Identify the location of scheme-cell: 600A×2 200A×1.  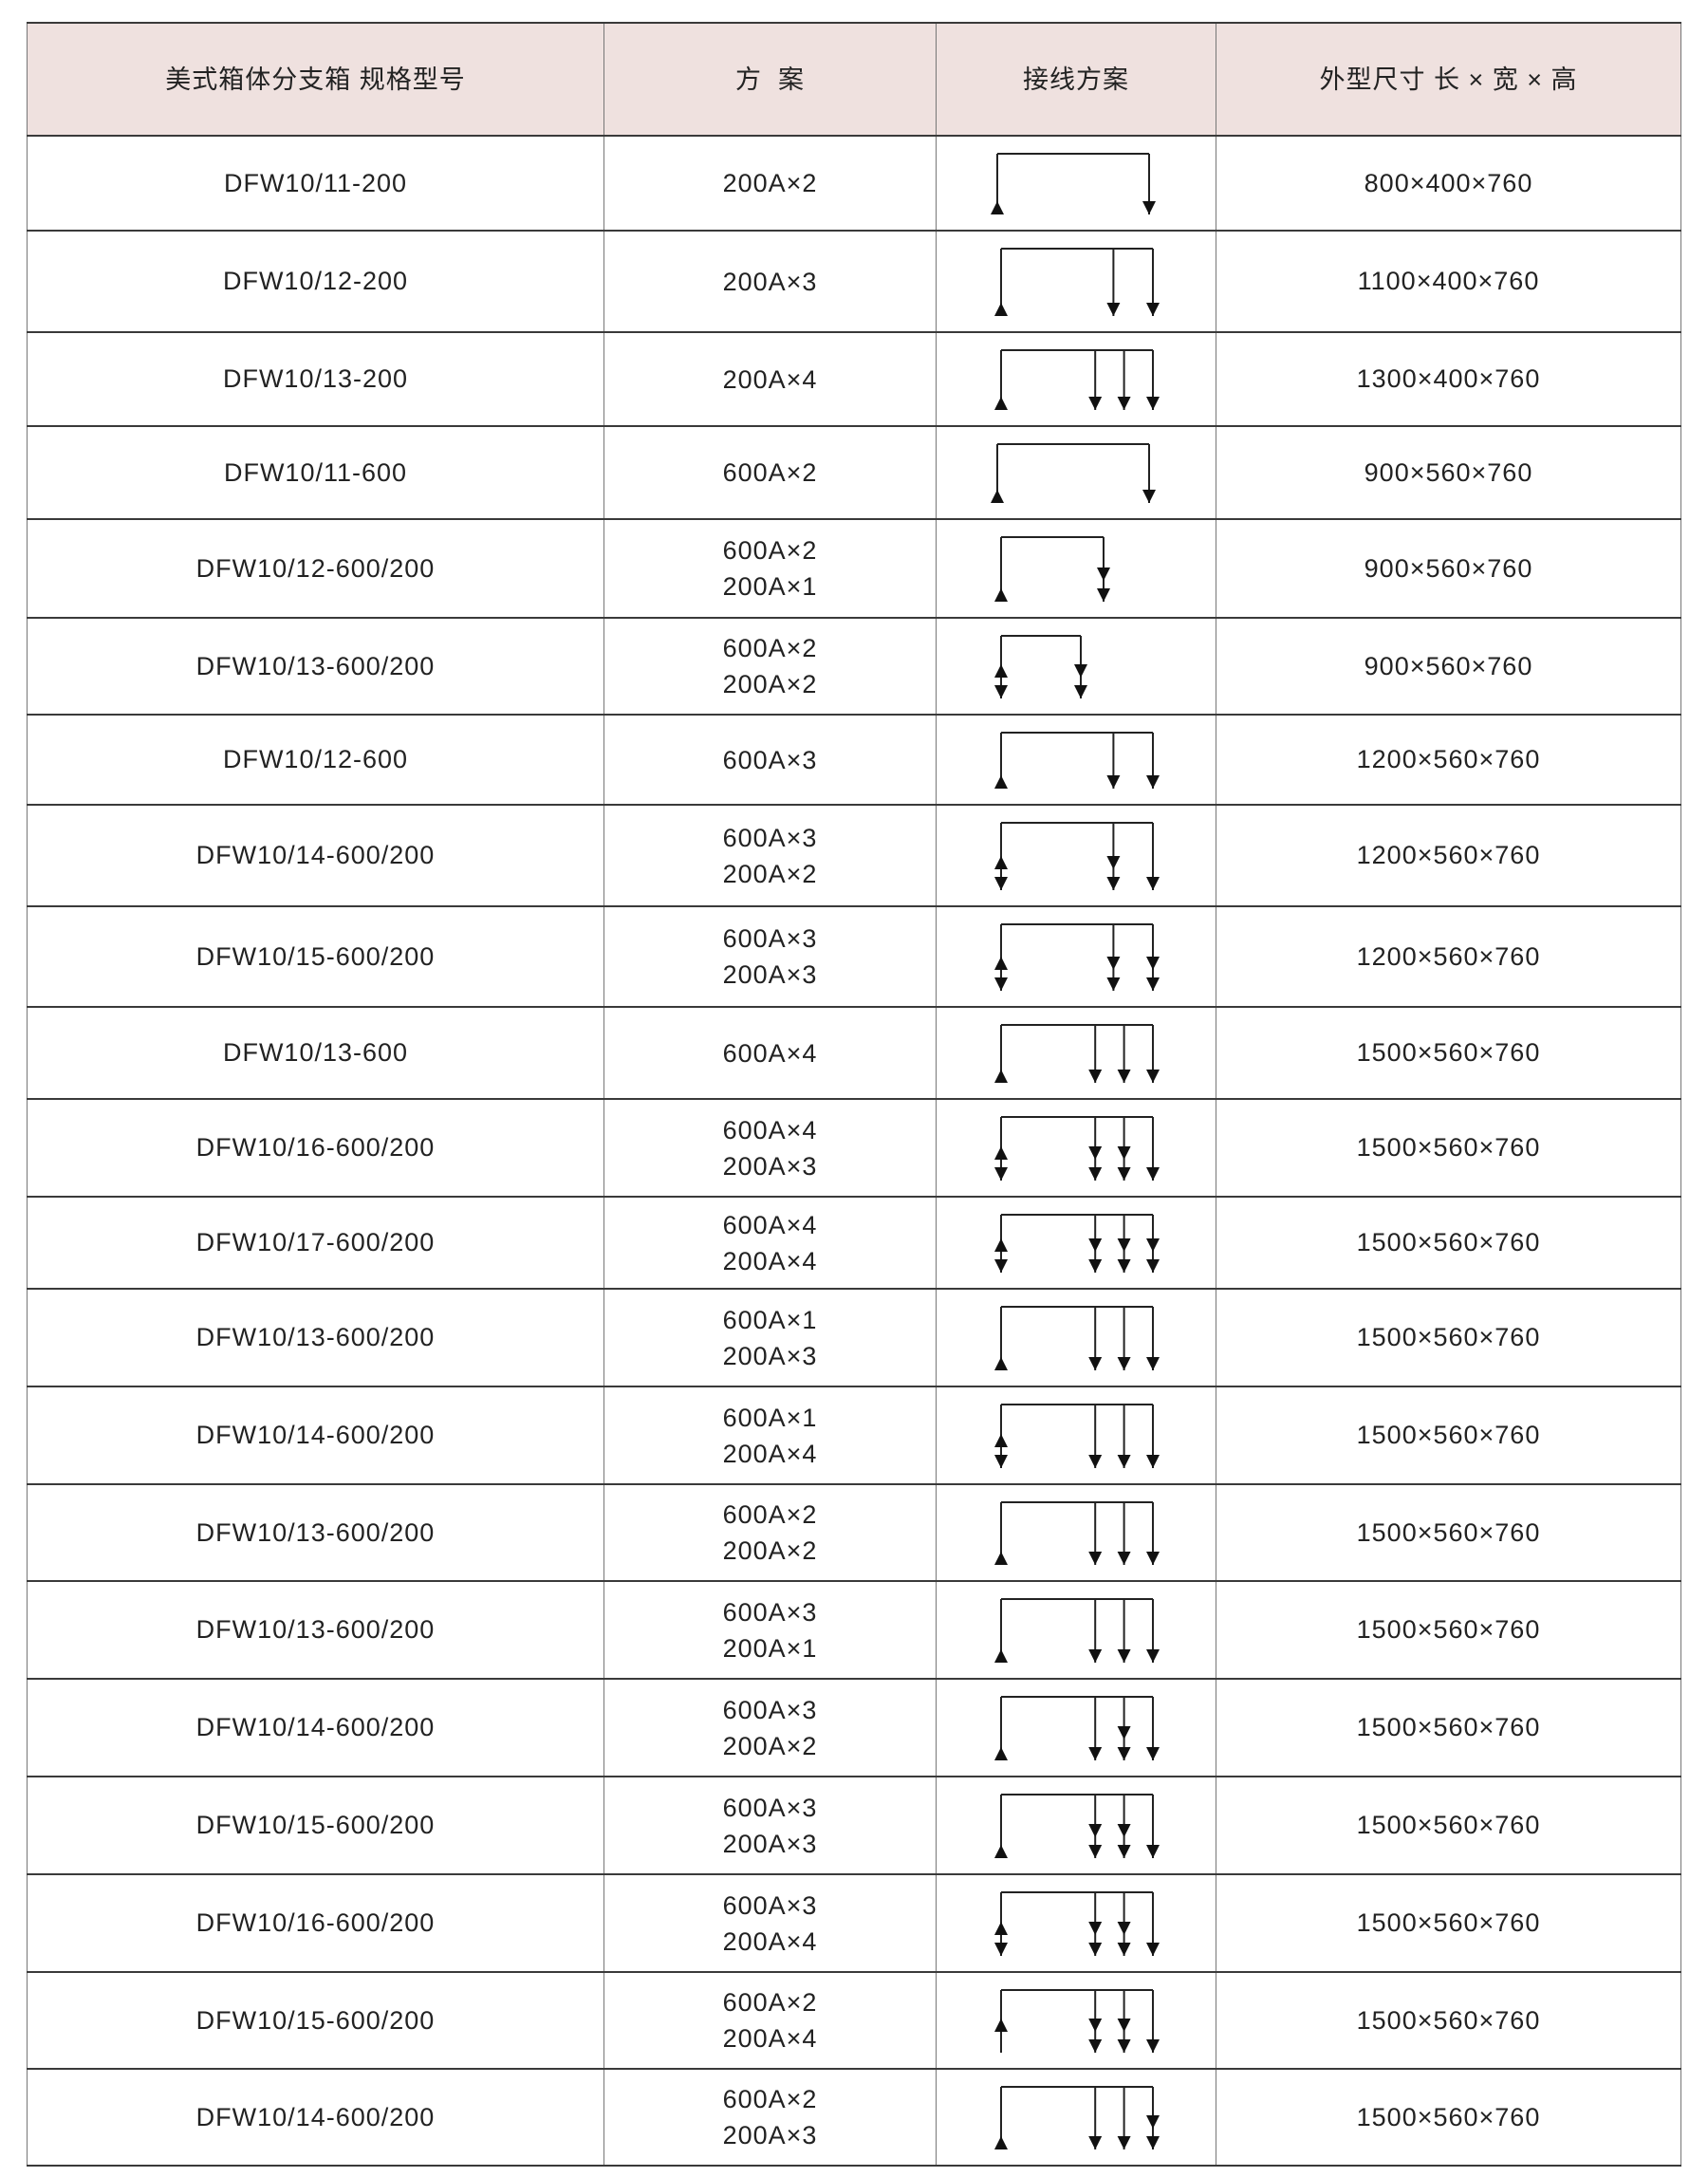
(770, 568).